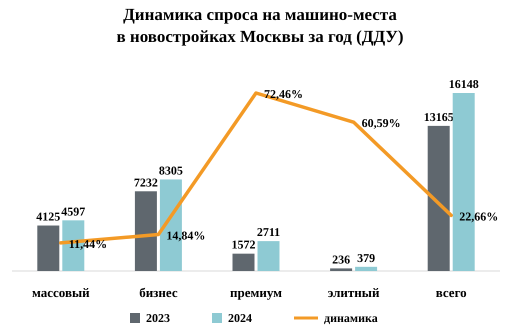  Describe the element at coordinates (48, 217) in the screenshot. I see `data-label: 4125` at that location.